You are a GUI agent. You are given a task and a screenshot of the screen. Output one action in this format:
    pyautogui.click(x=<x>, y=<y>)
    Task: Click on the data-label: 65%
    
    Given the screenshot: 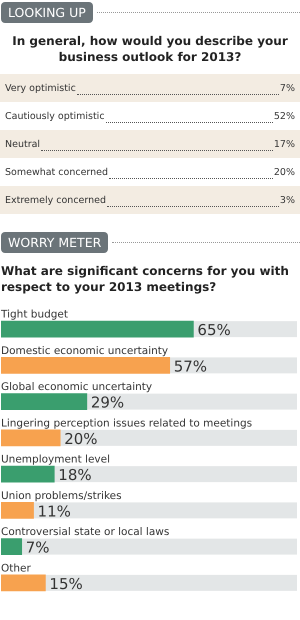 What is the action you would take?
    pyautogui.click(x=214, y=330)
    